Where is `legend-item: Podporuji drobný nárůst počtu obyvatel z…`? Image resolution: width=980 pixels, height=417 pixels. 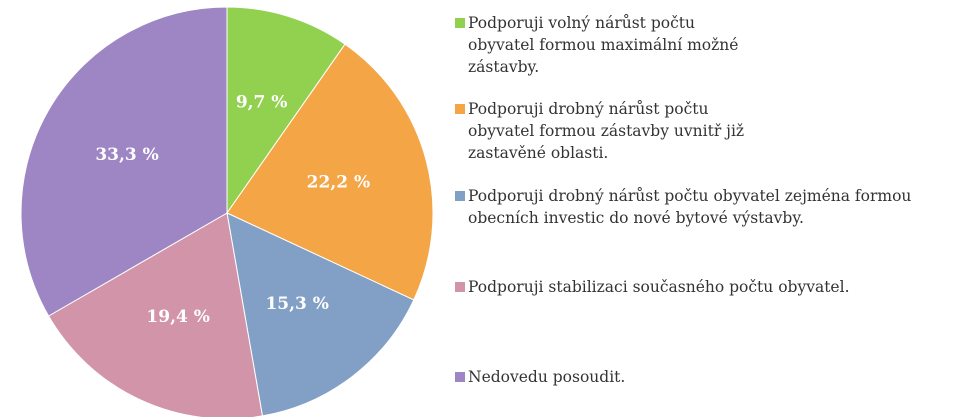 legend-item: Podporuji drobný nárůst počtu obyvatel z… is located at coordinates (714, 207).